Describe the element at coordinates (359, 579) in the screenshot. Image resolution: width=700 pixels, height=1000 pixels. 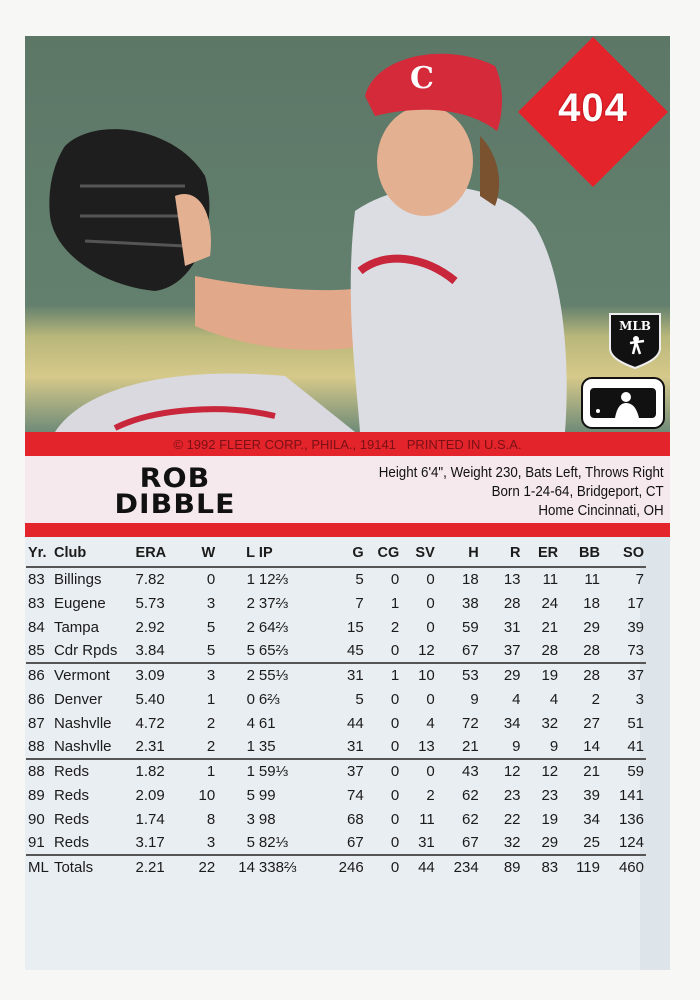
I see `cell-g: 5` at that location.